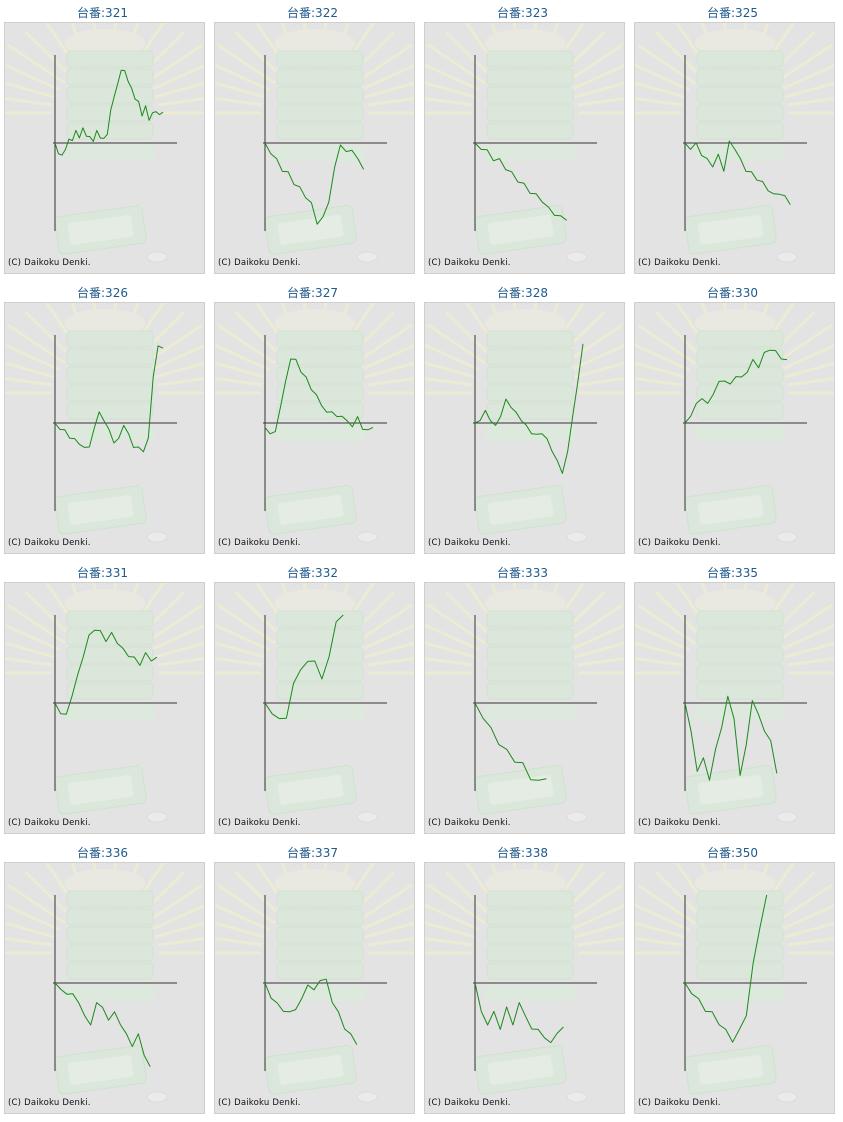  I want to click on machine-number-link: 台番:335, so click(732, 573).